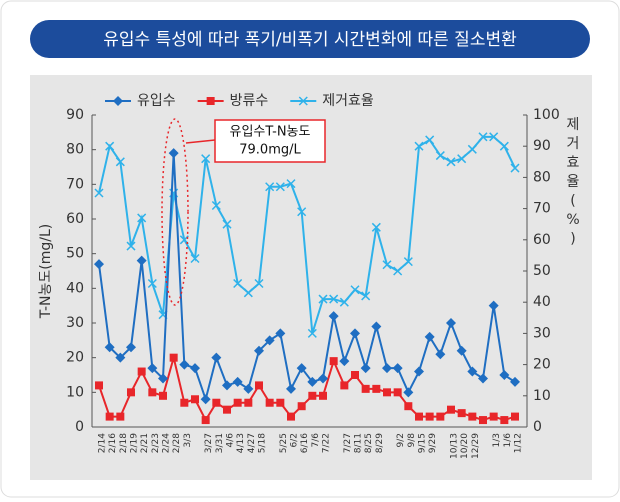 Image resolution: width=620 pixels, height=502 pixels. I want to click on title-banner, so click(310, 39).